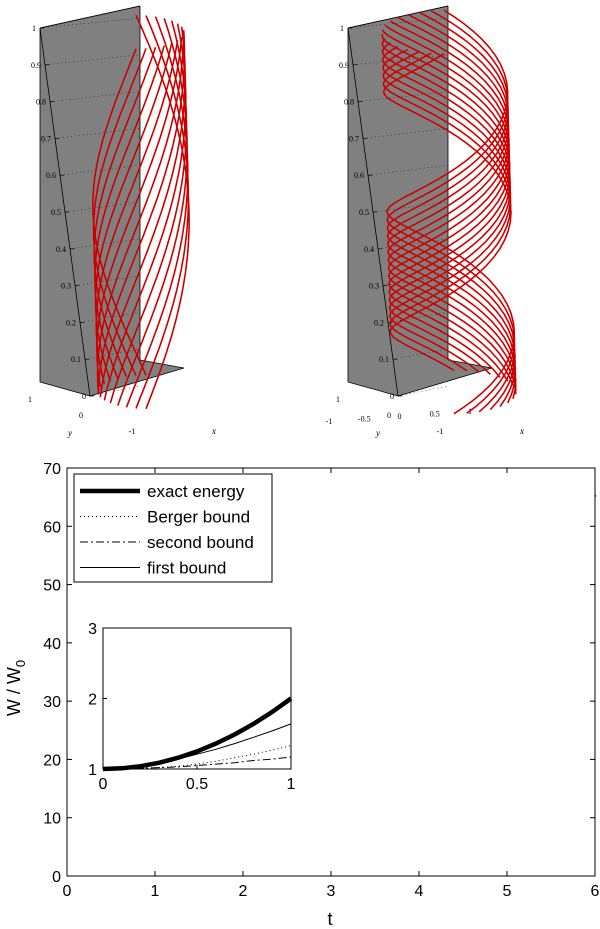 The height and width of the screenshot is (929, 600). Describe the element at coordinates (331, 891) in the screenshot. I see `x-tick-label: 3` at that location.